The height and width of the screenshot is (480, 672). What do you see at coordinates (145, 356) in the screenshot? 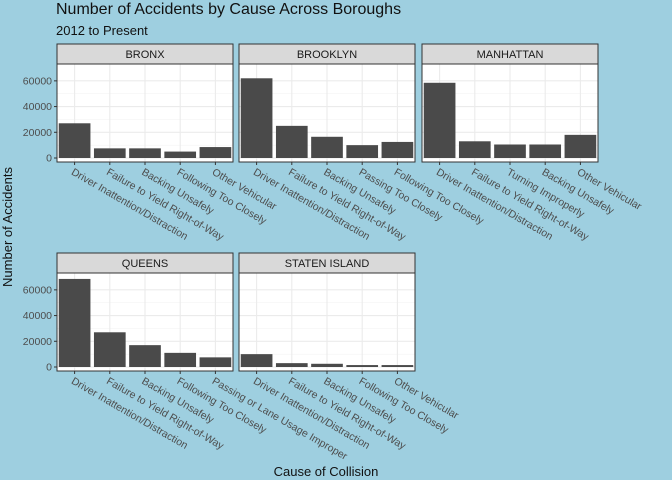
I see `bar-queens-backing-unsafely` at bounding box center [145, 356].